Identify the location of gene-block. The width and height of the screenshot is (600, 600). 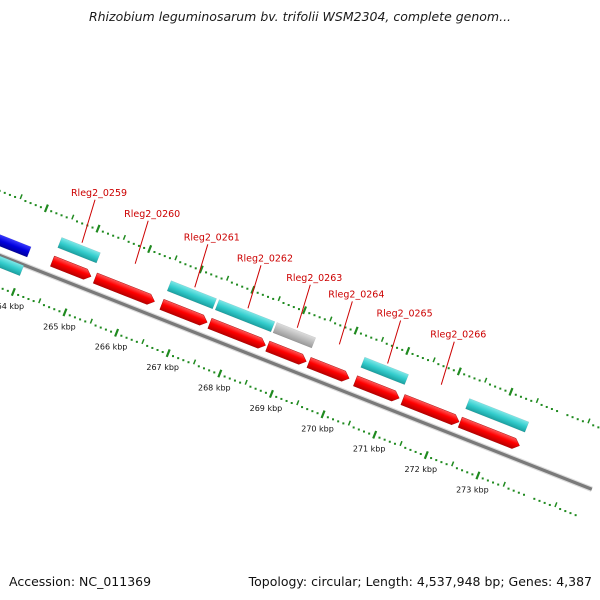
(79, 250).